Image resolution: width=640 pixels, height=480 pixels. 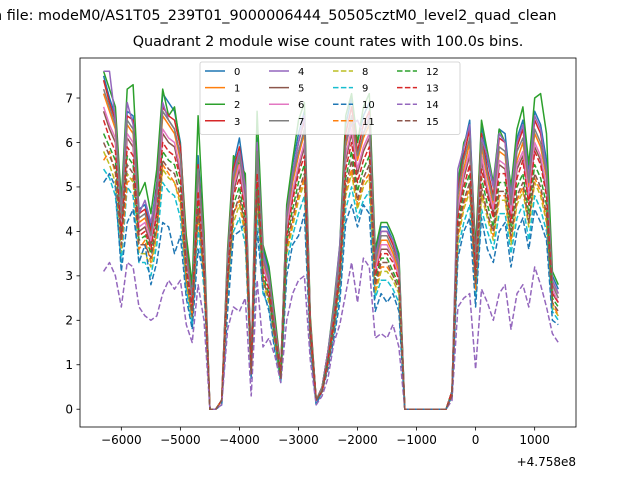 I want to click on y-tick-label: 4, so click(x=69, y=232).